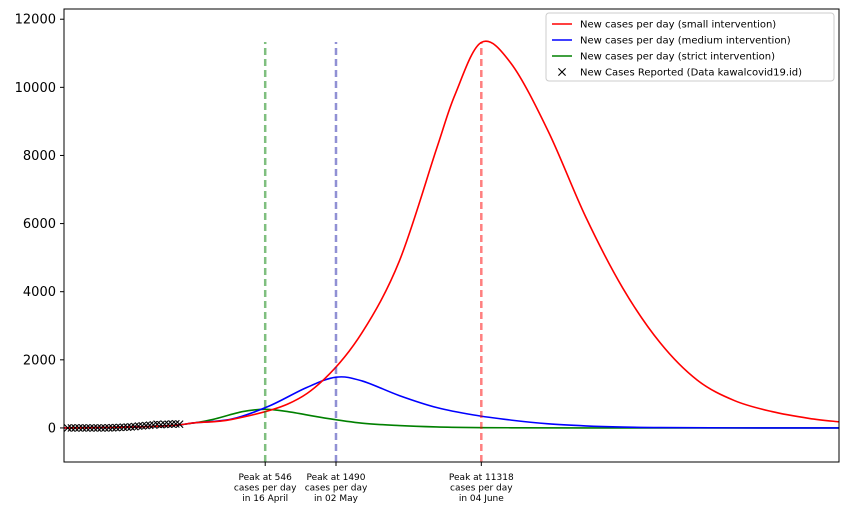 The image size is (848, 515). I want to click on y-axis: 0 2000 4000 6000 8000 10000 12000, so click(39, 224).